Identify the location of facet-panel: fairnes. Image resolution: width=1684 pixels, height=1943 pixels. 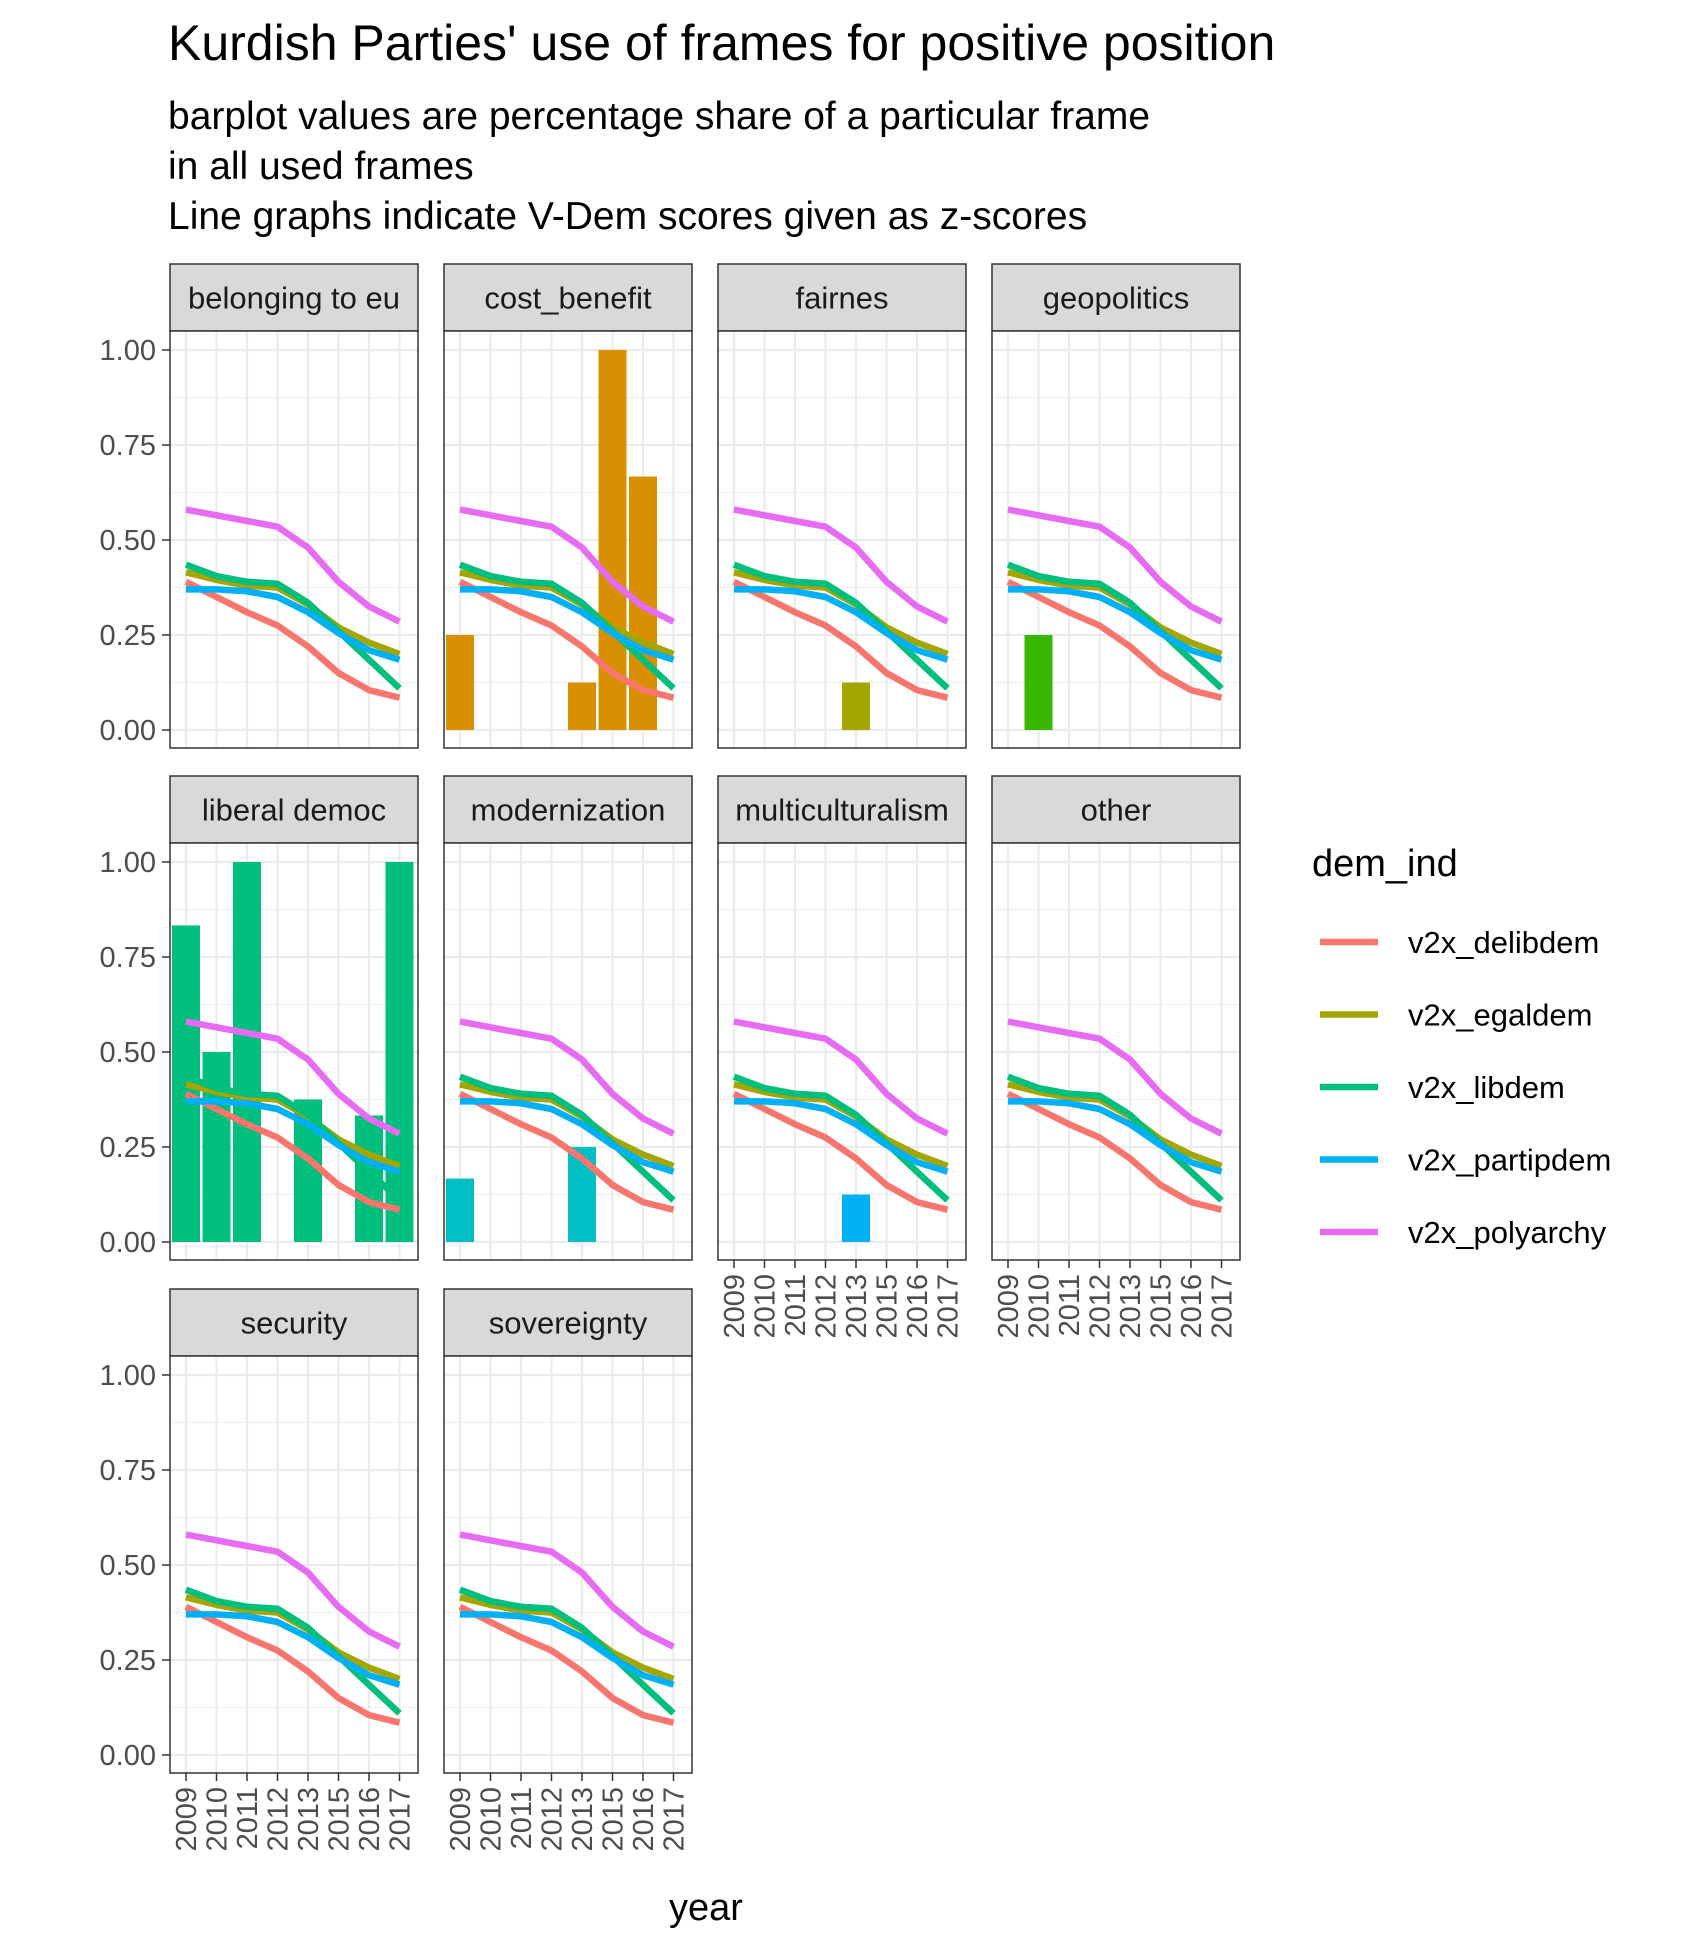
(842, 506).